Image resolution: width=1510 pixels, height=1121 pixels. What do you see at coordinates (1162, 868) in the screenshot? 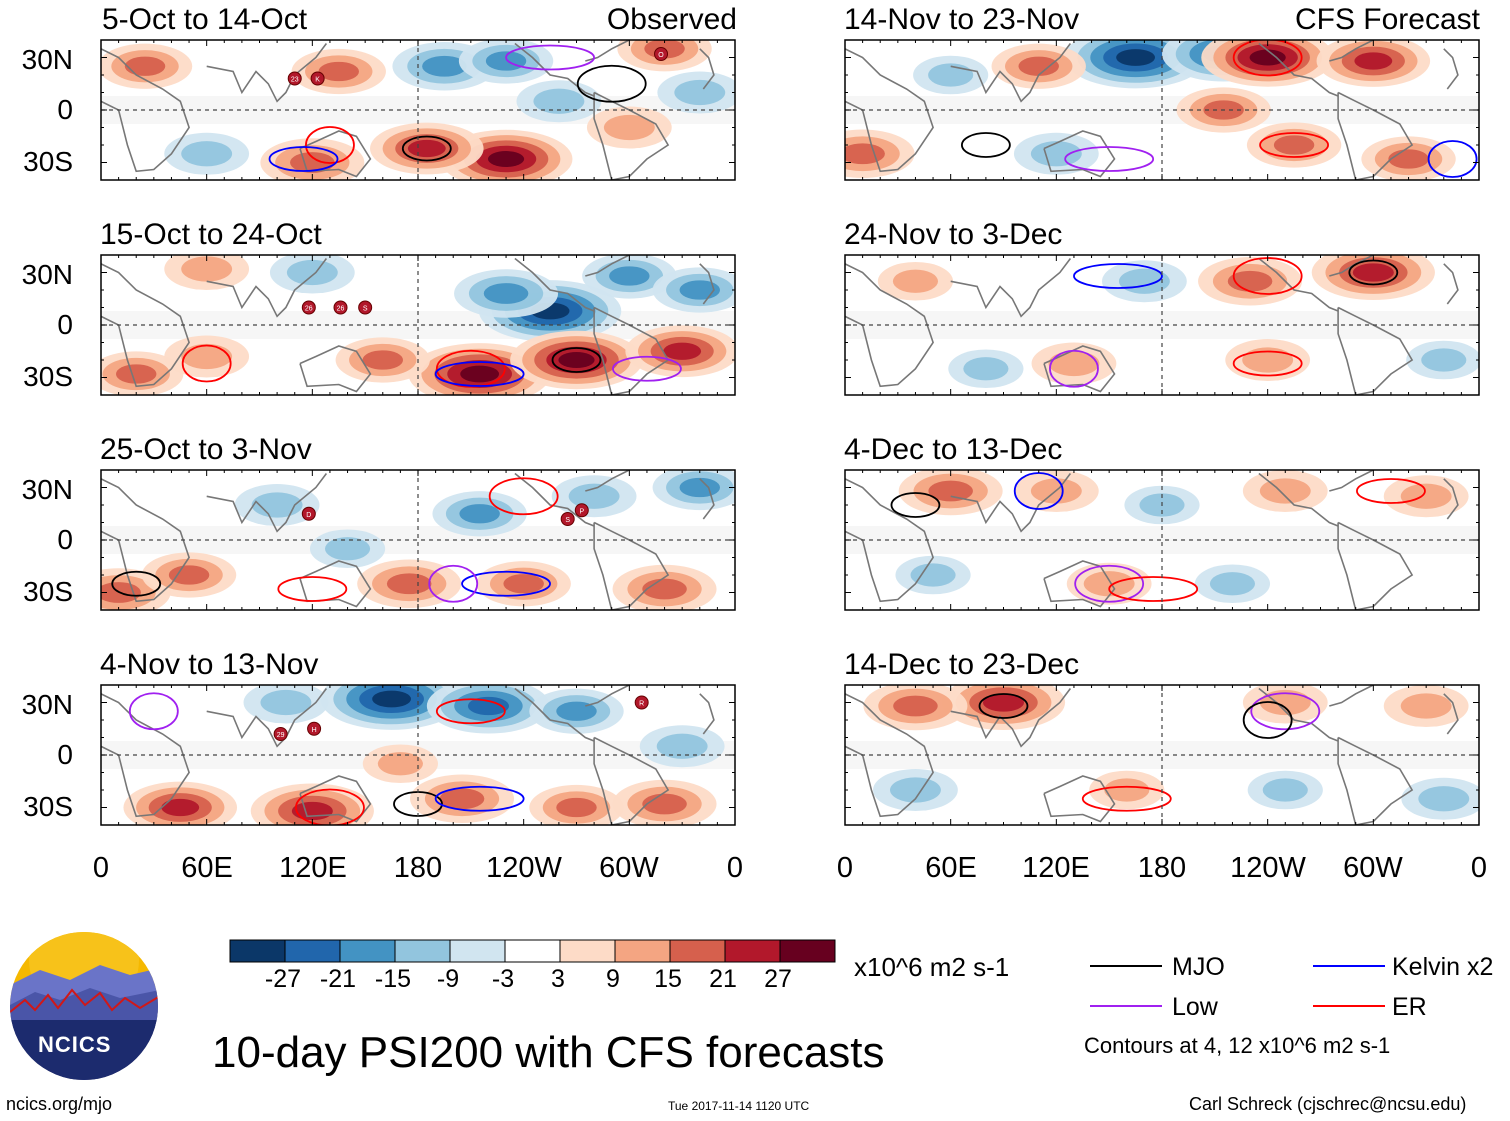
I see `x-tick-label: 180` at bounding box center [1162, 868].